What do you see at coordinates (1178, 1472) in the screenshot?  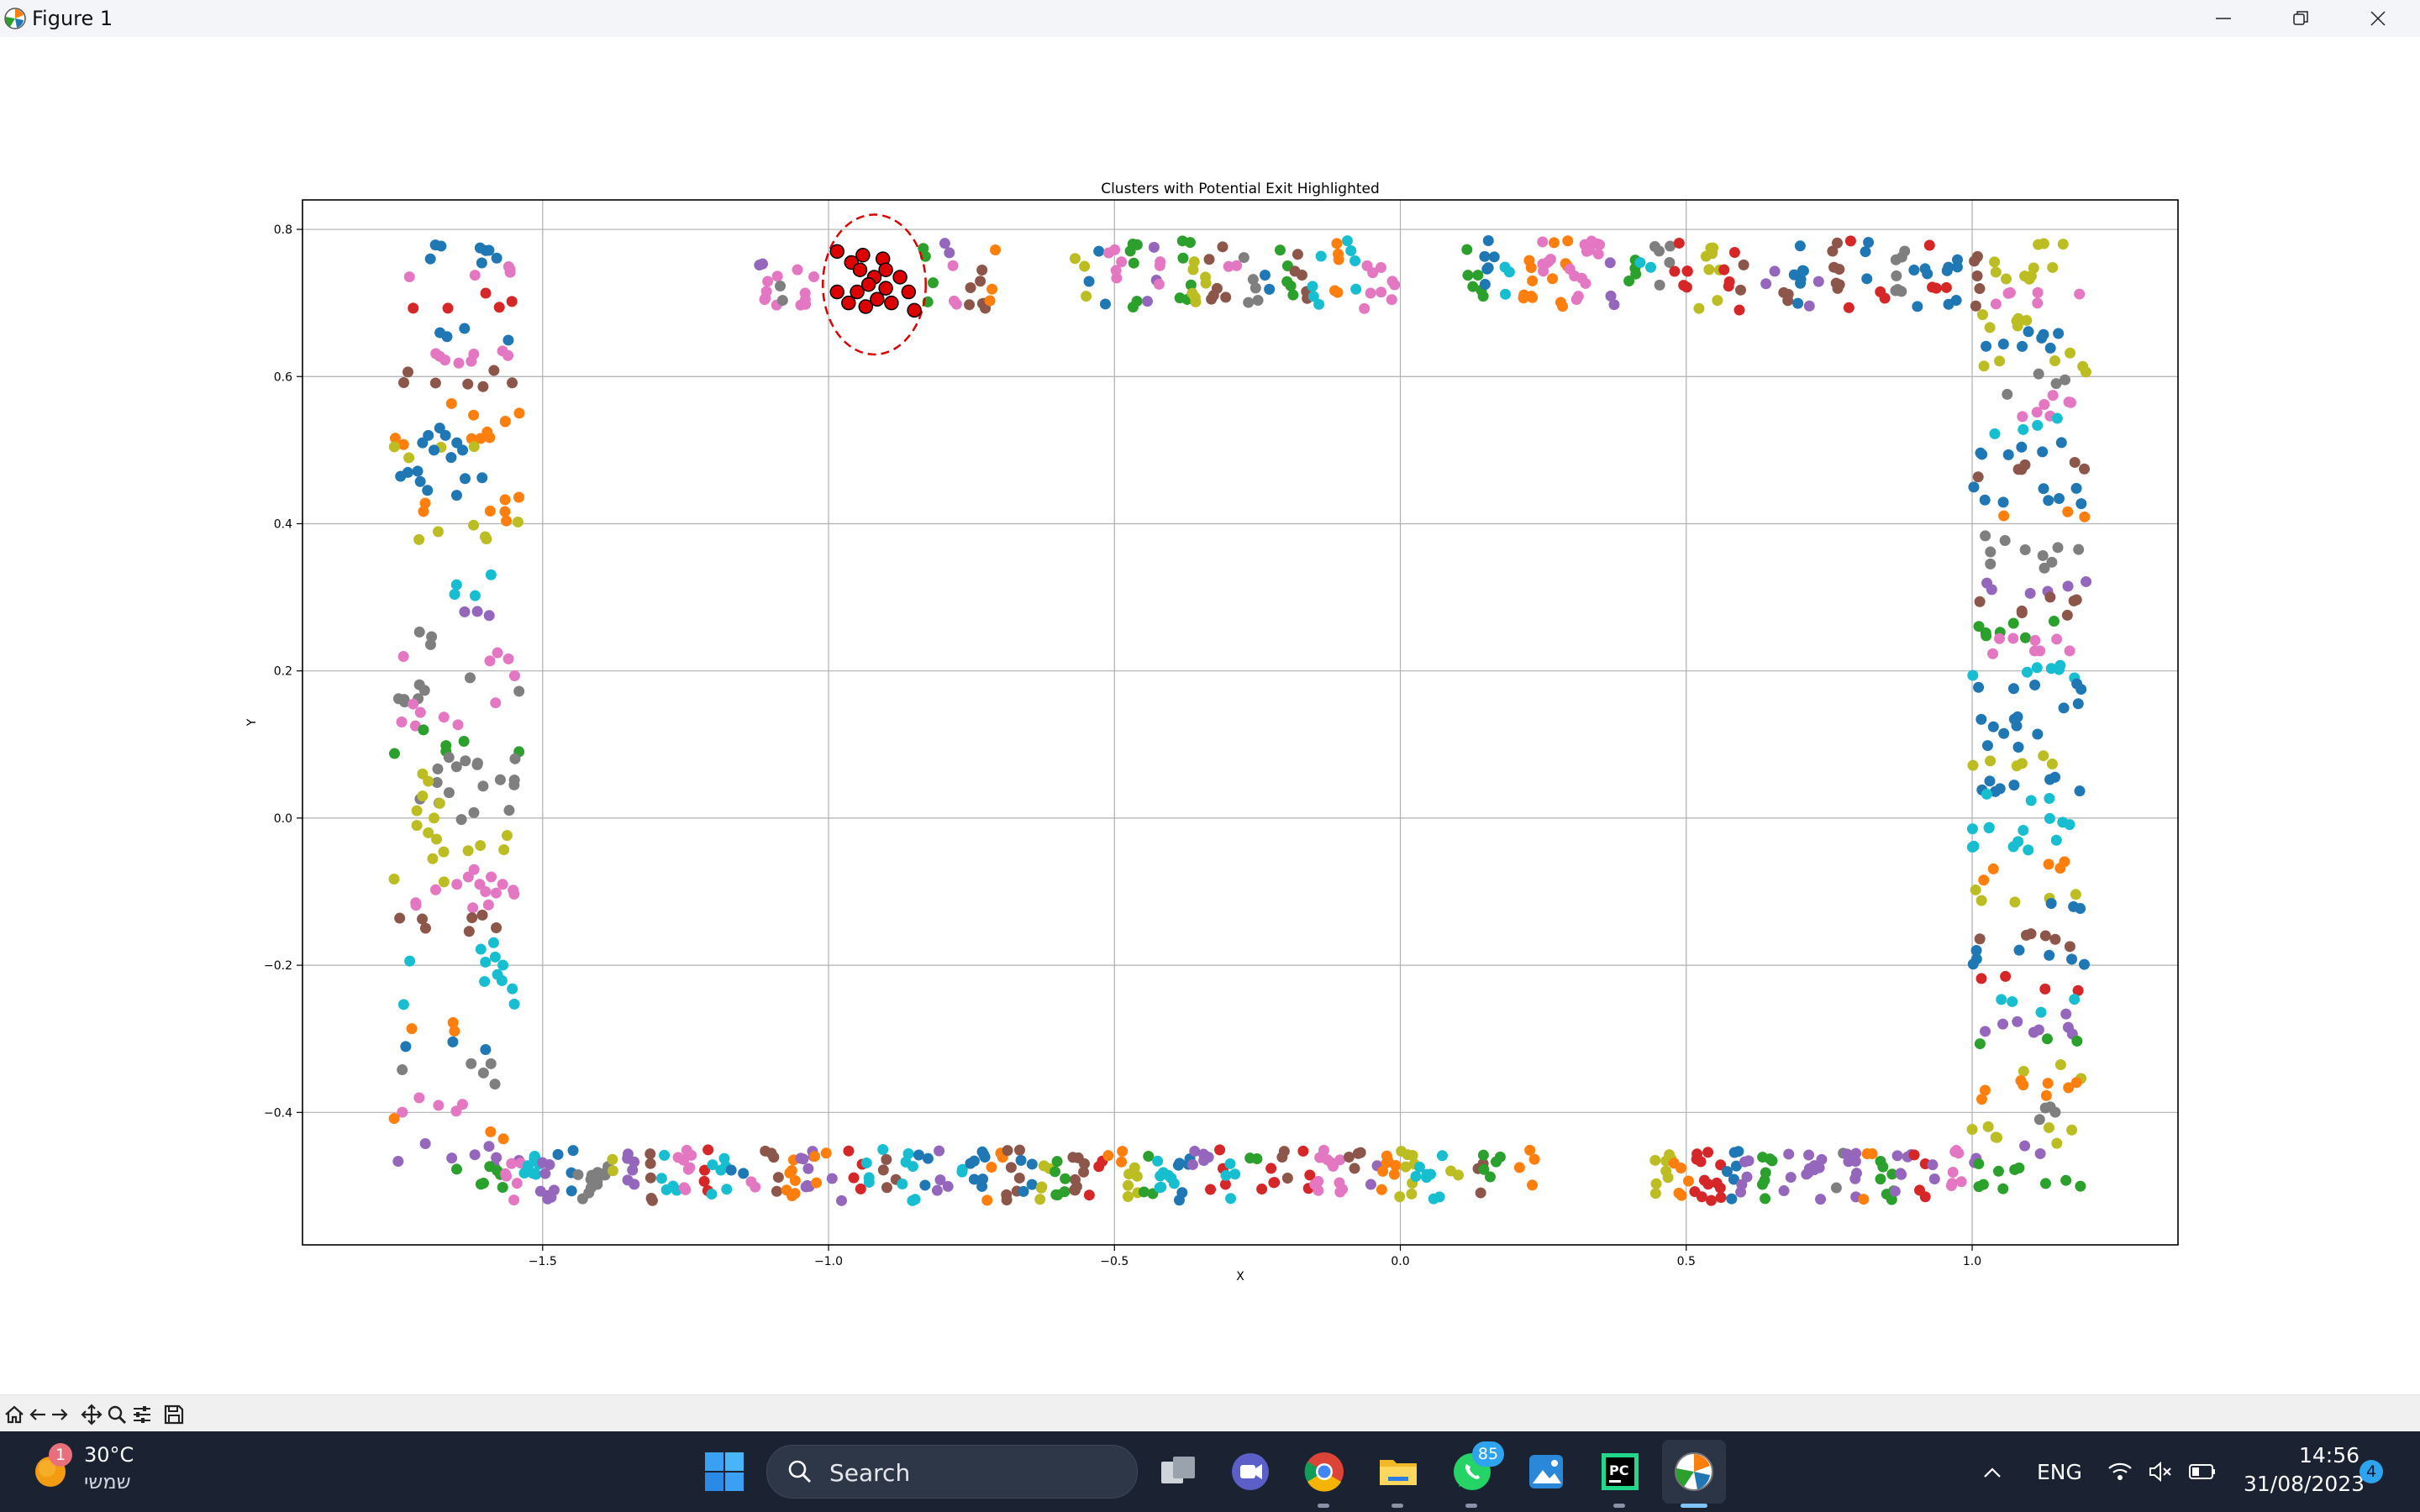 I see `task-view-icon` at bounding box center [1178, 1472].